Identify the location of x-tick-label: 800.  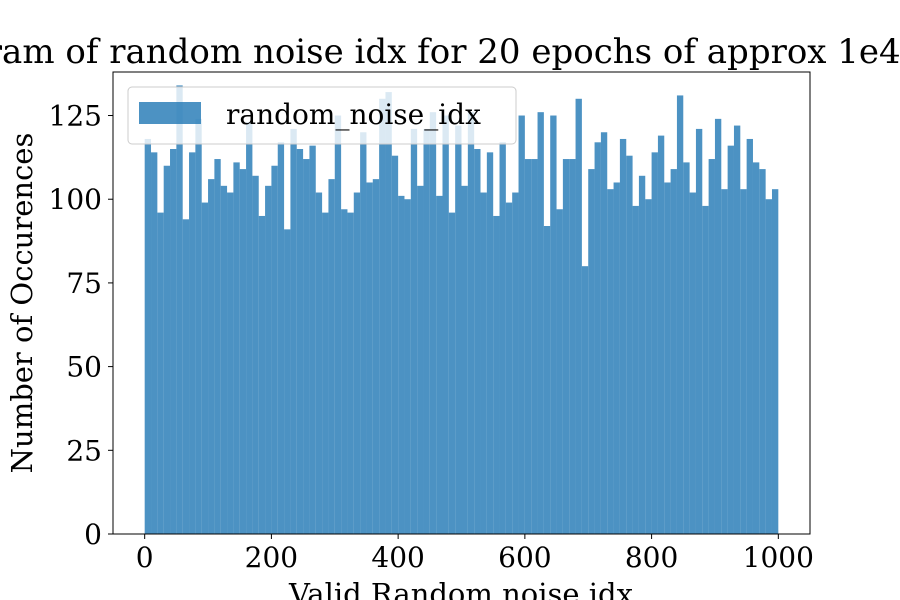
(651, 557).